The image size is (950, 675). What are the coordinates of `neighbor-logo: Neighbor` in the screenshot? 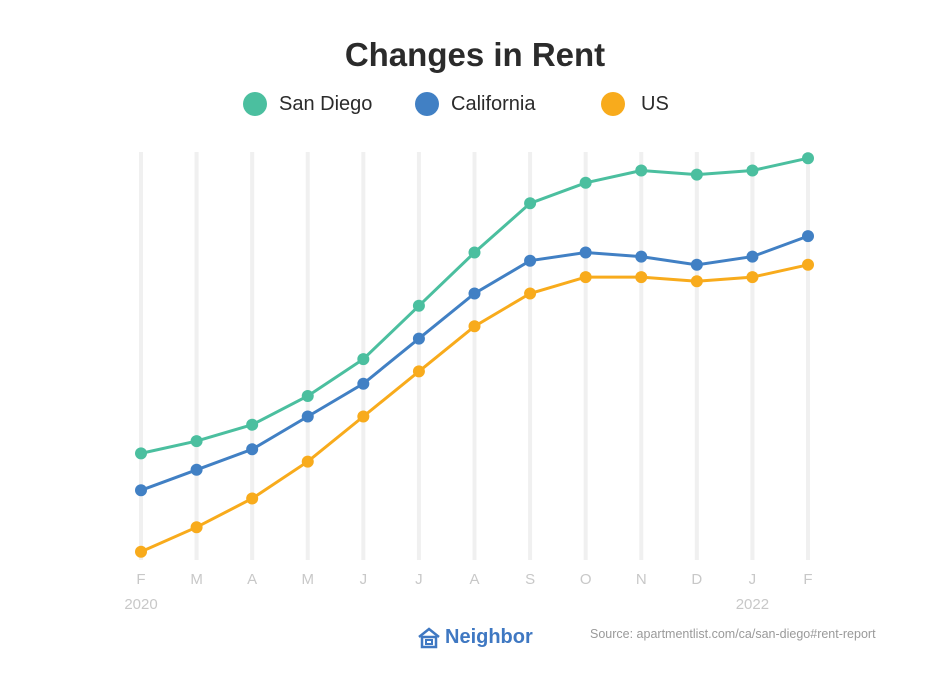 It's located at (475, 637).